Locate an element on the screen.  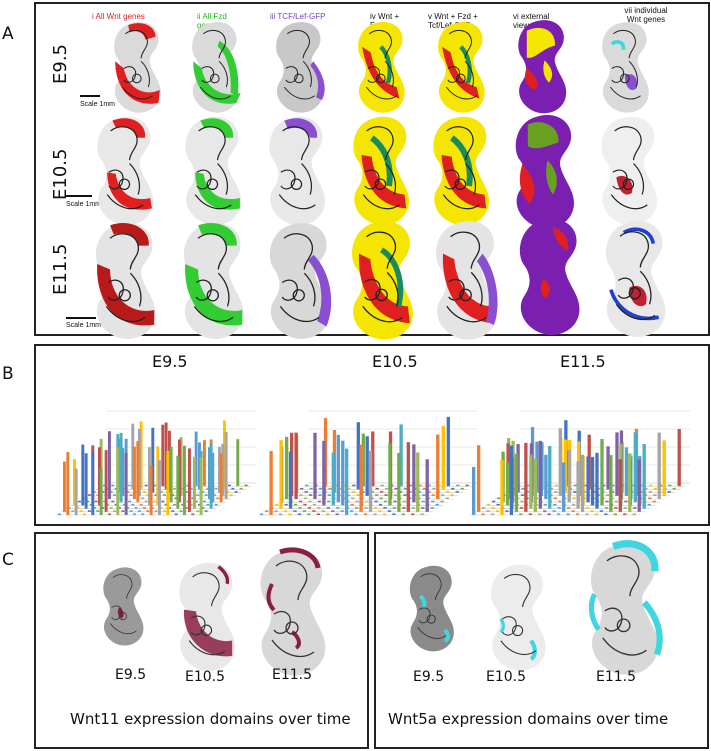
scale-bar is located at coordinates (81, 318).